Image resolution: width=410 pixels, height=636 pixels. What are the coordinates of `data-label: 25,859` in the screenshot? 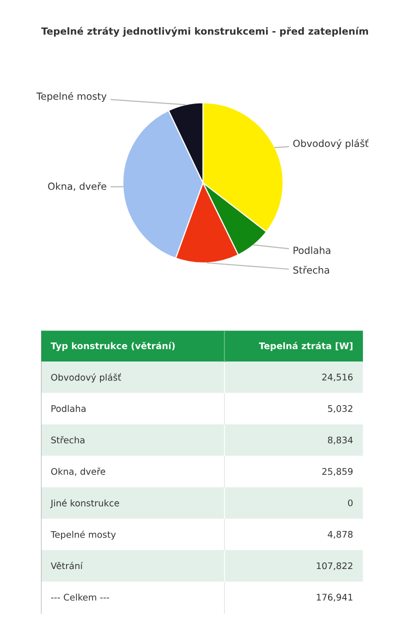 It's located at (337, 472).